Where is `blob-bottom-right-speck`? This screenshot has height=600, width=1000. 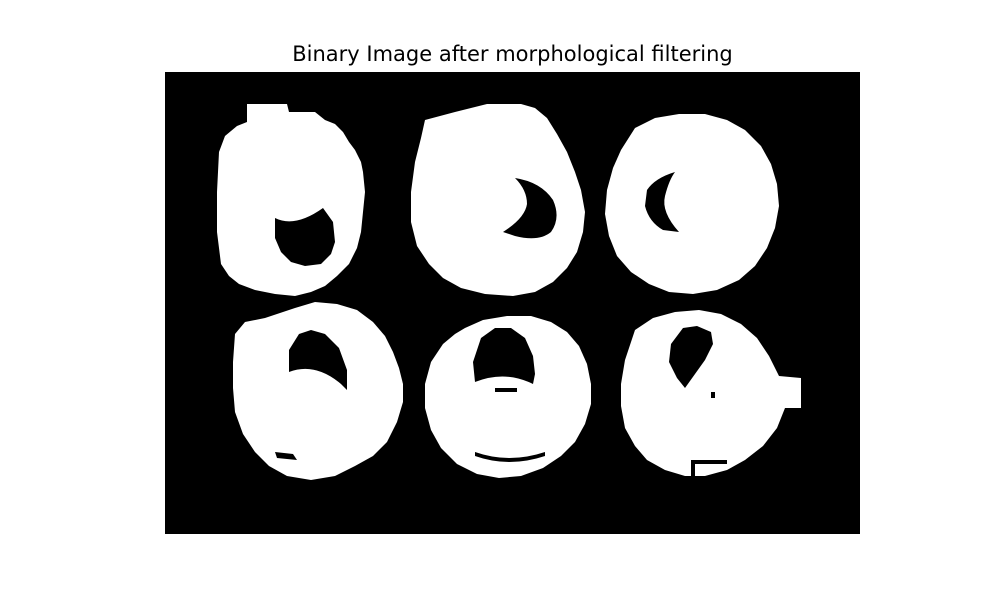 blob-bottom-right-speck is located at coordinates (713, 395).